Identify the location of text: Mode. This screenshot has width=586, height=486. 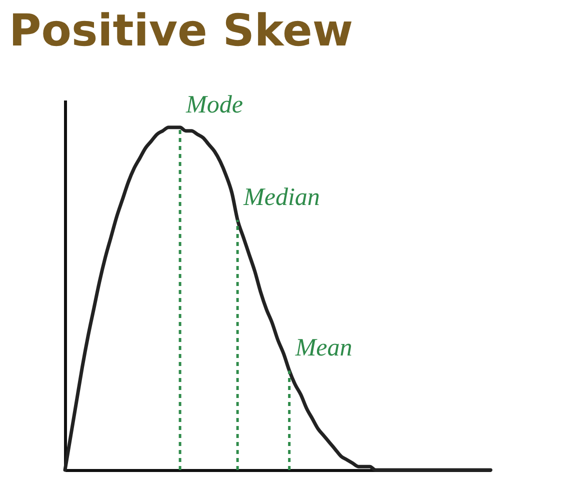
(214, 104).